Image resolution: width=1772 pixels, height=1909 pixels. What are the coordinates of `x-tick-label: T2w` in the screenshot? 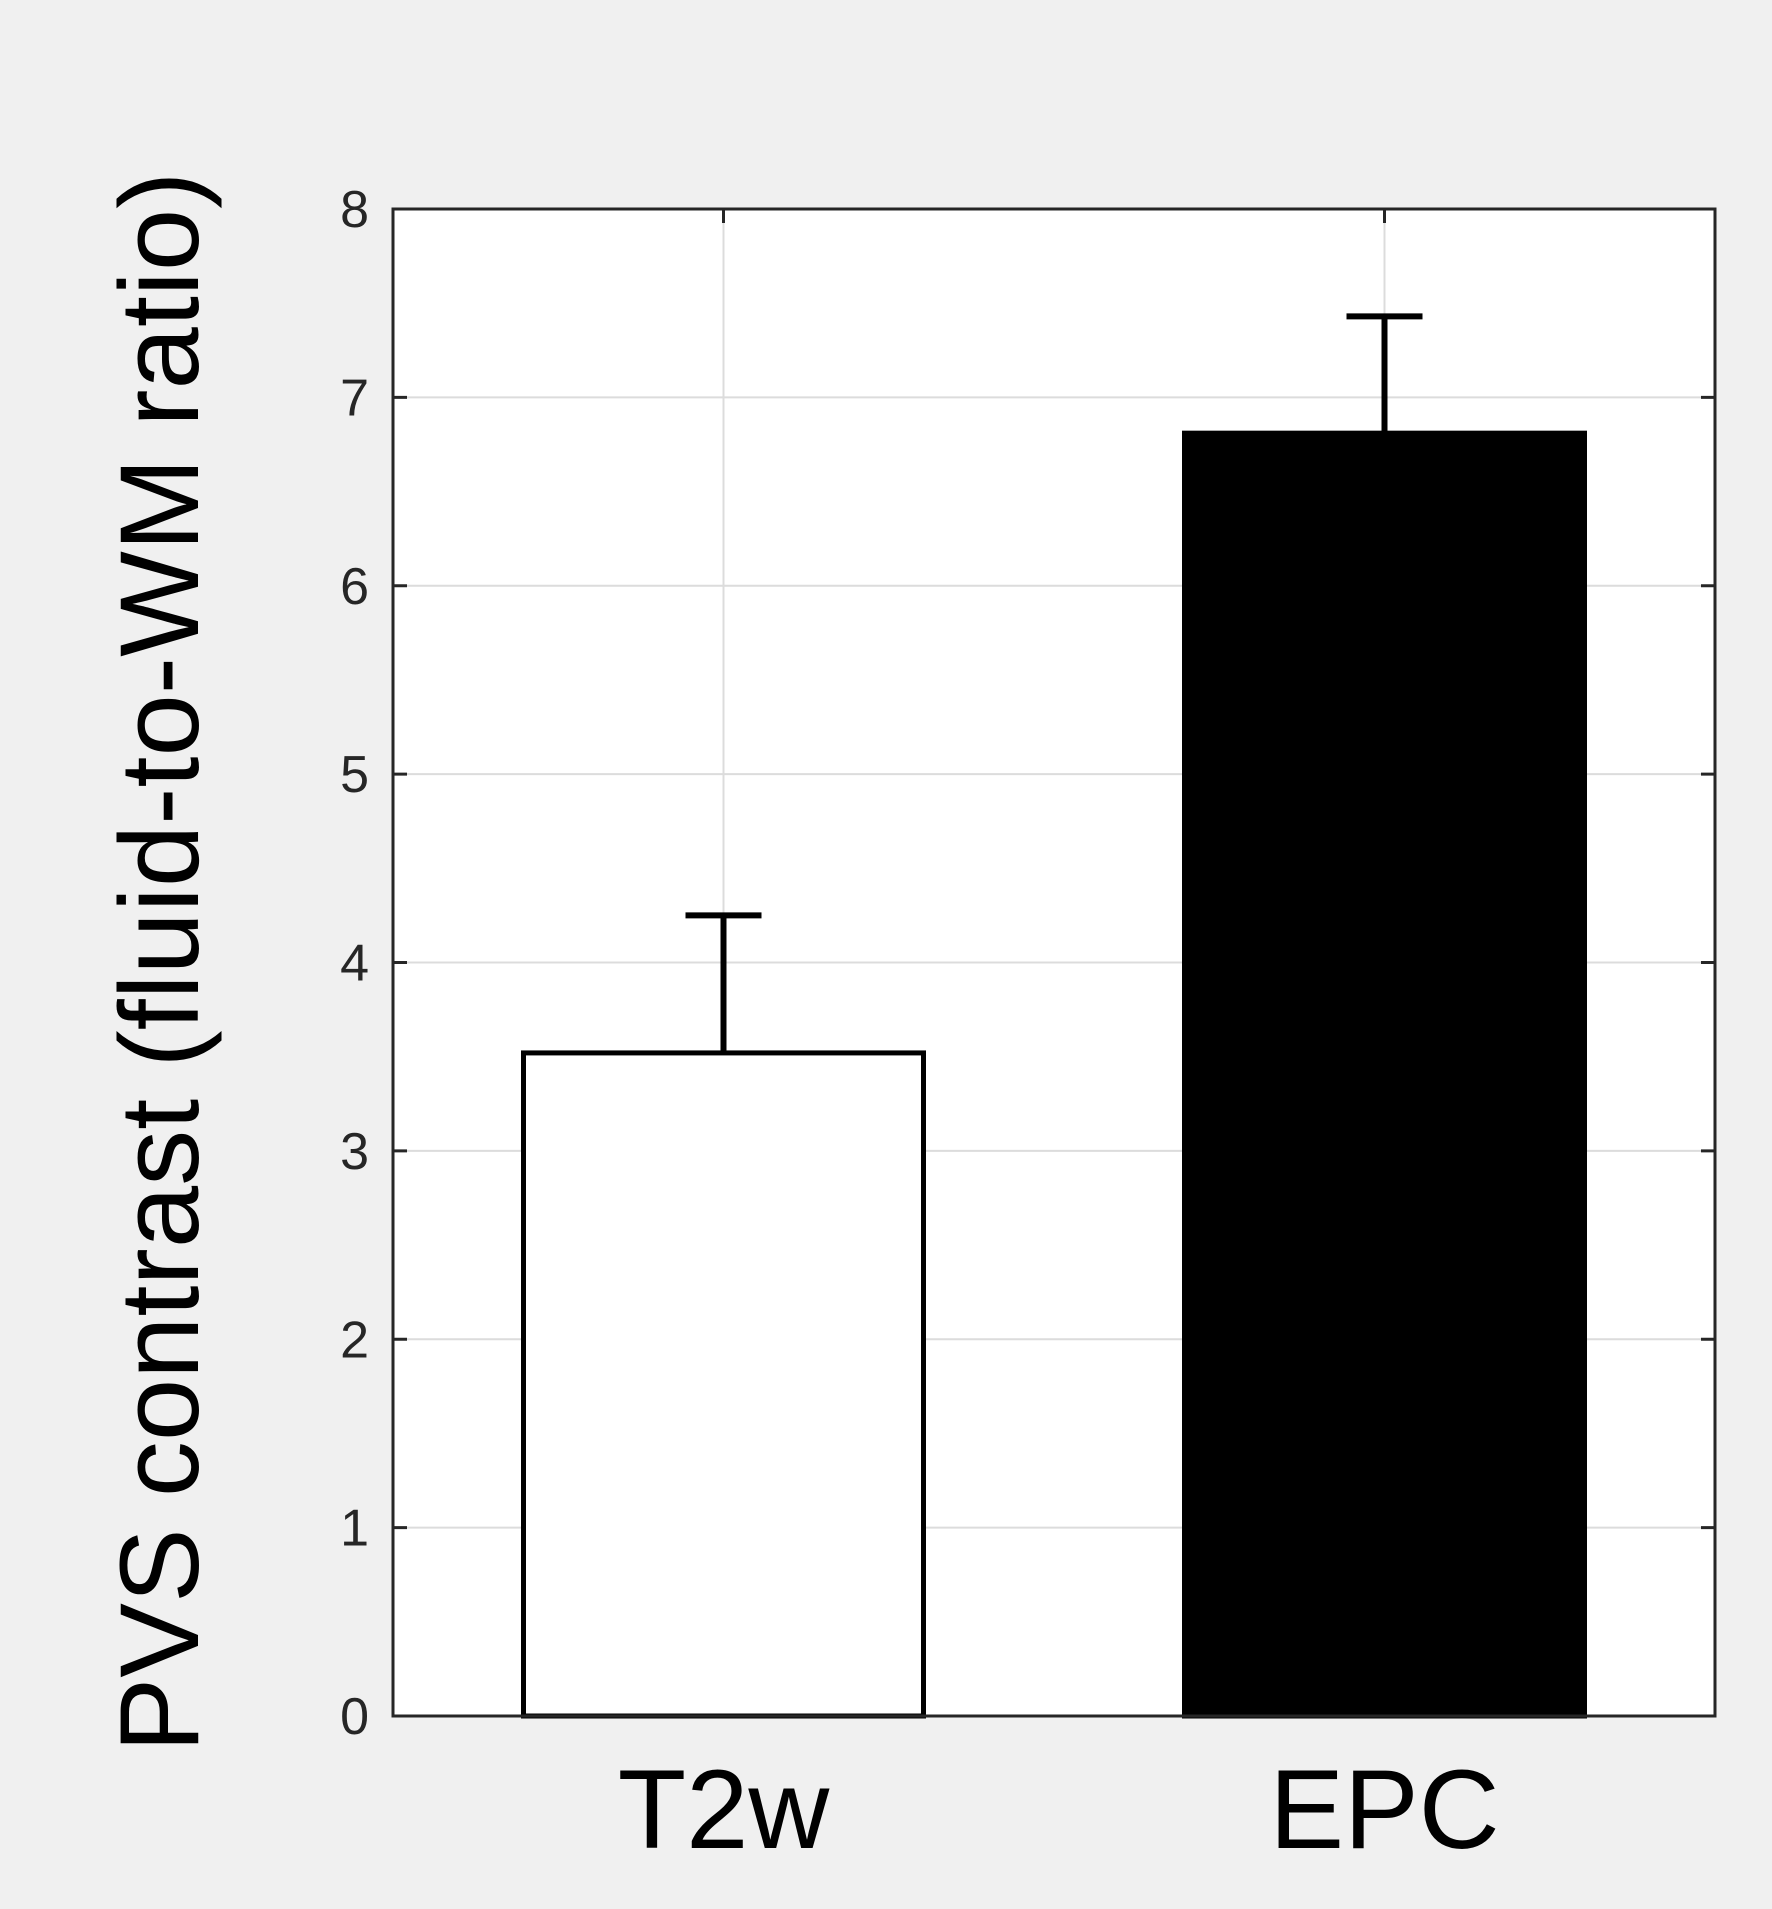 It's located at (724, 1809).